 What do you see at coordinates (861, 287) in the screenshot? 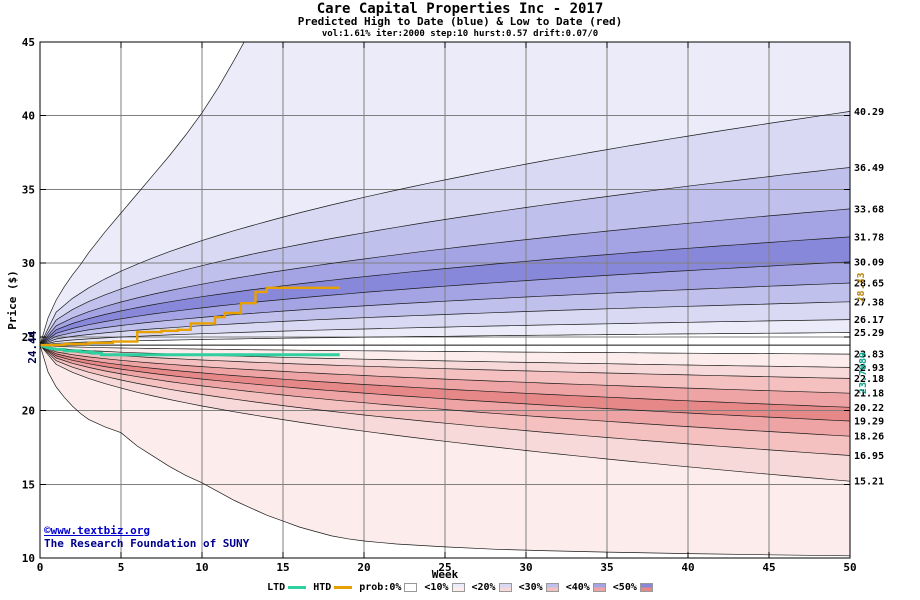
I see `rotated-value-label: 28.33` at bounding box center [861, 287].